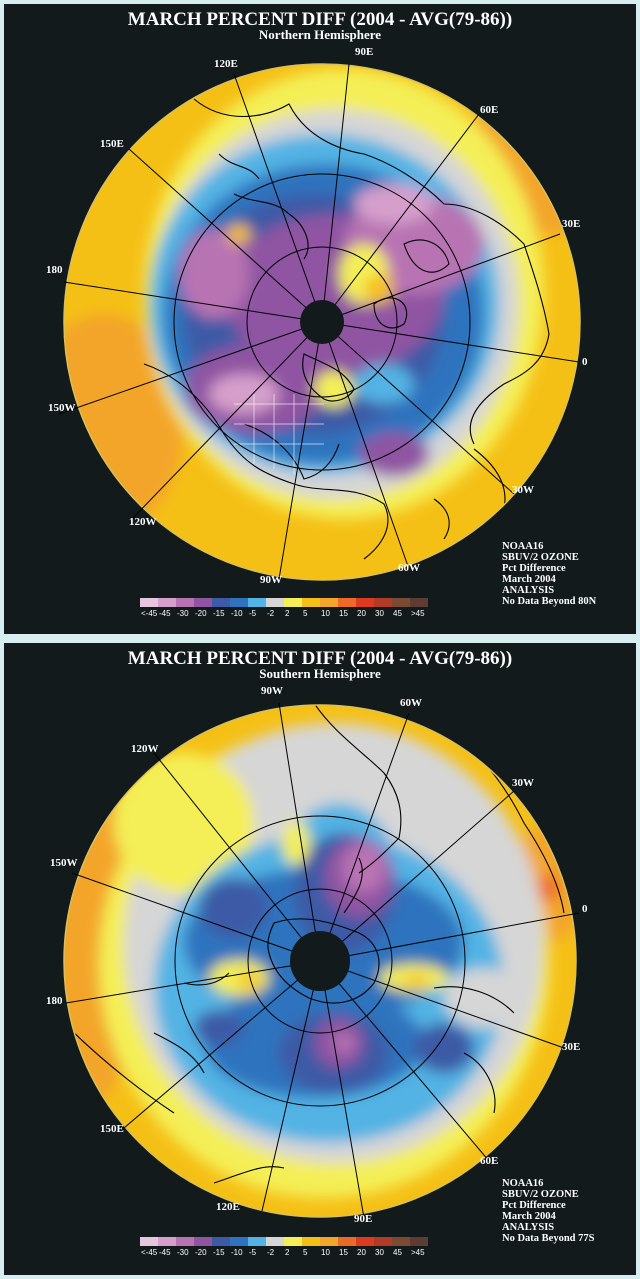 The width and height of the screenshot is (640, 1279). Describe the element at coordinates (183, 613) in the screenshot. I see `scale-tick-label: -30` at that location.